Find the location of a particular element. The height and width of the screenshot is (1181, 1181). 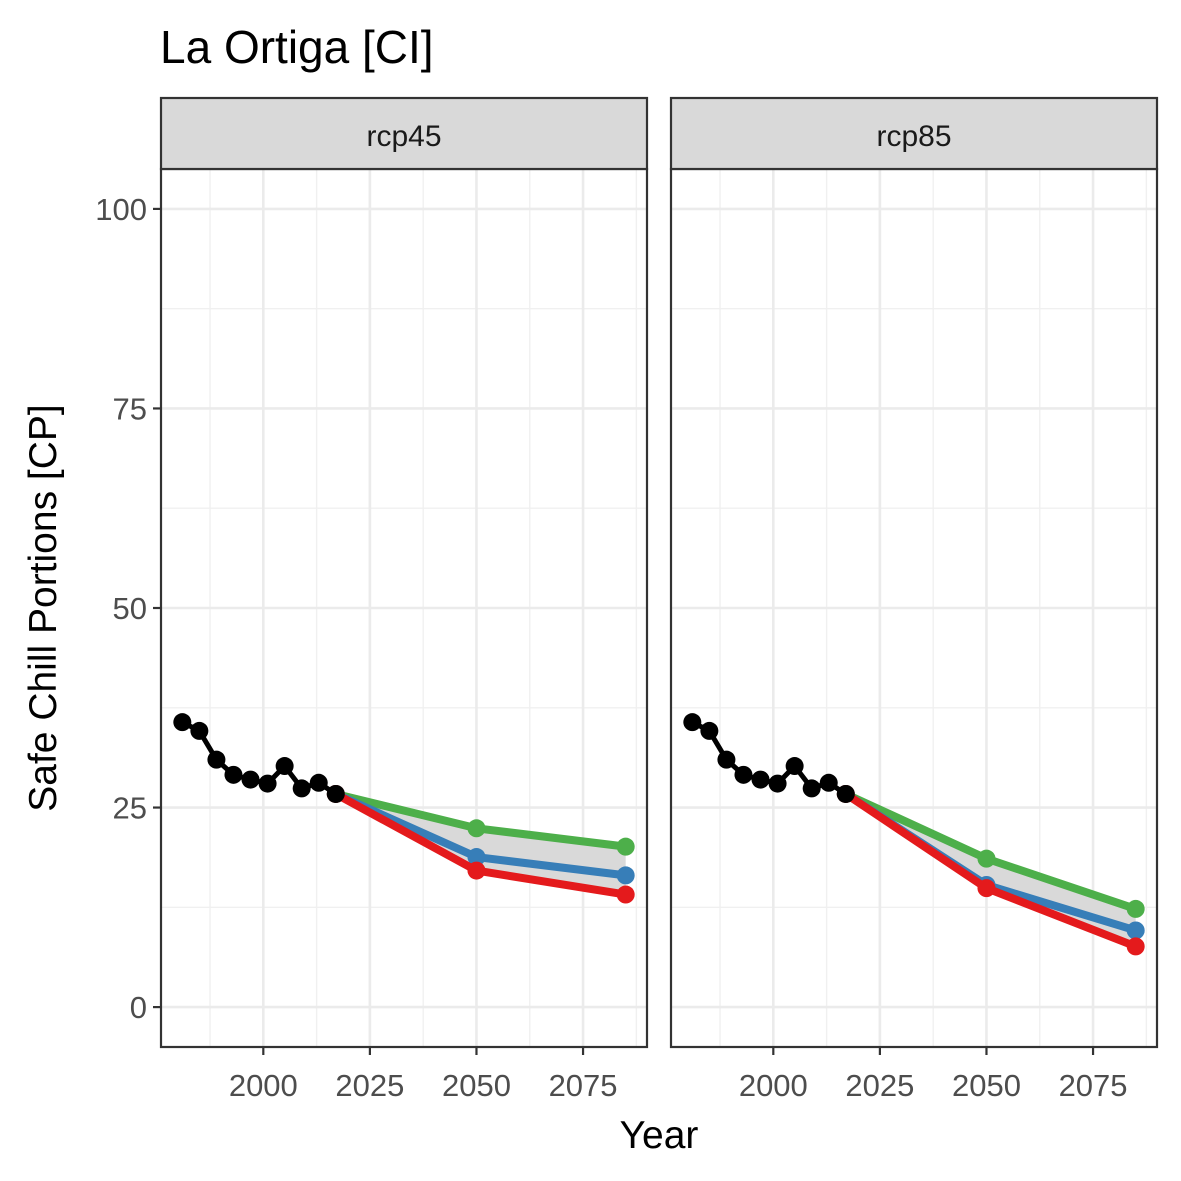

y-tick-label: 50 is located at coordinates (130, 608).